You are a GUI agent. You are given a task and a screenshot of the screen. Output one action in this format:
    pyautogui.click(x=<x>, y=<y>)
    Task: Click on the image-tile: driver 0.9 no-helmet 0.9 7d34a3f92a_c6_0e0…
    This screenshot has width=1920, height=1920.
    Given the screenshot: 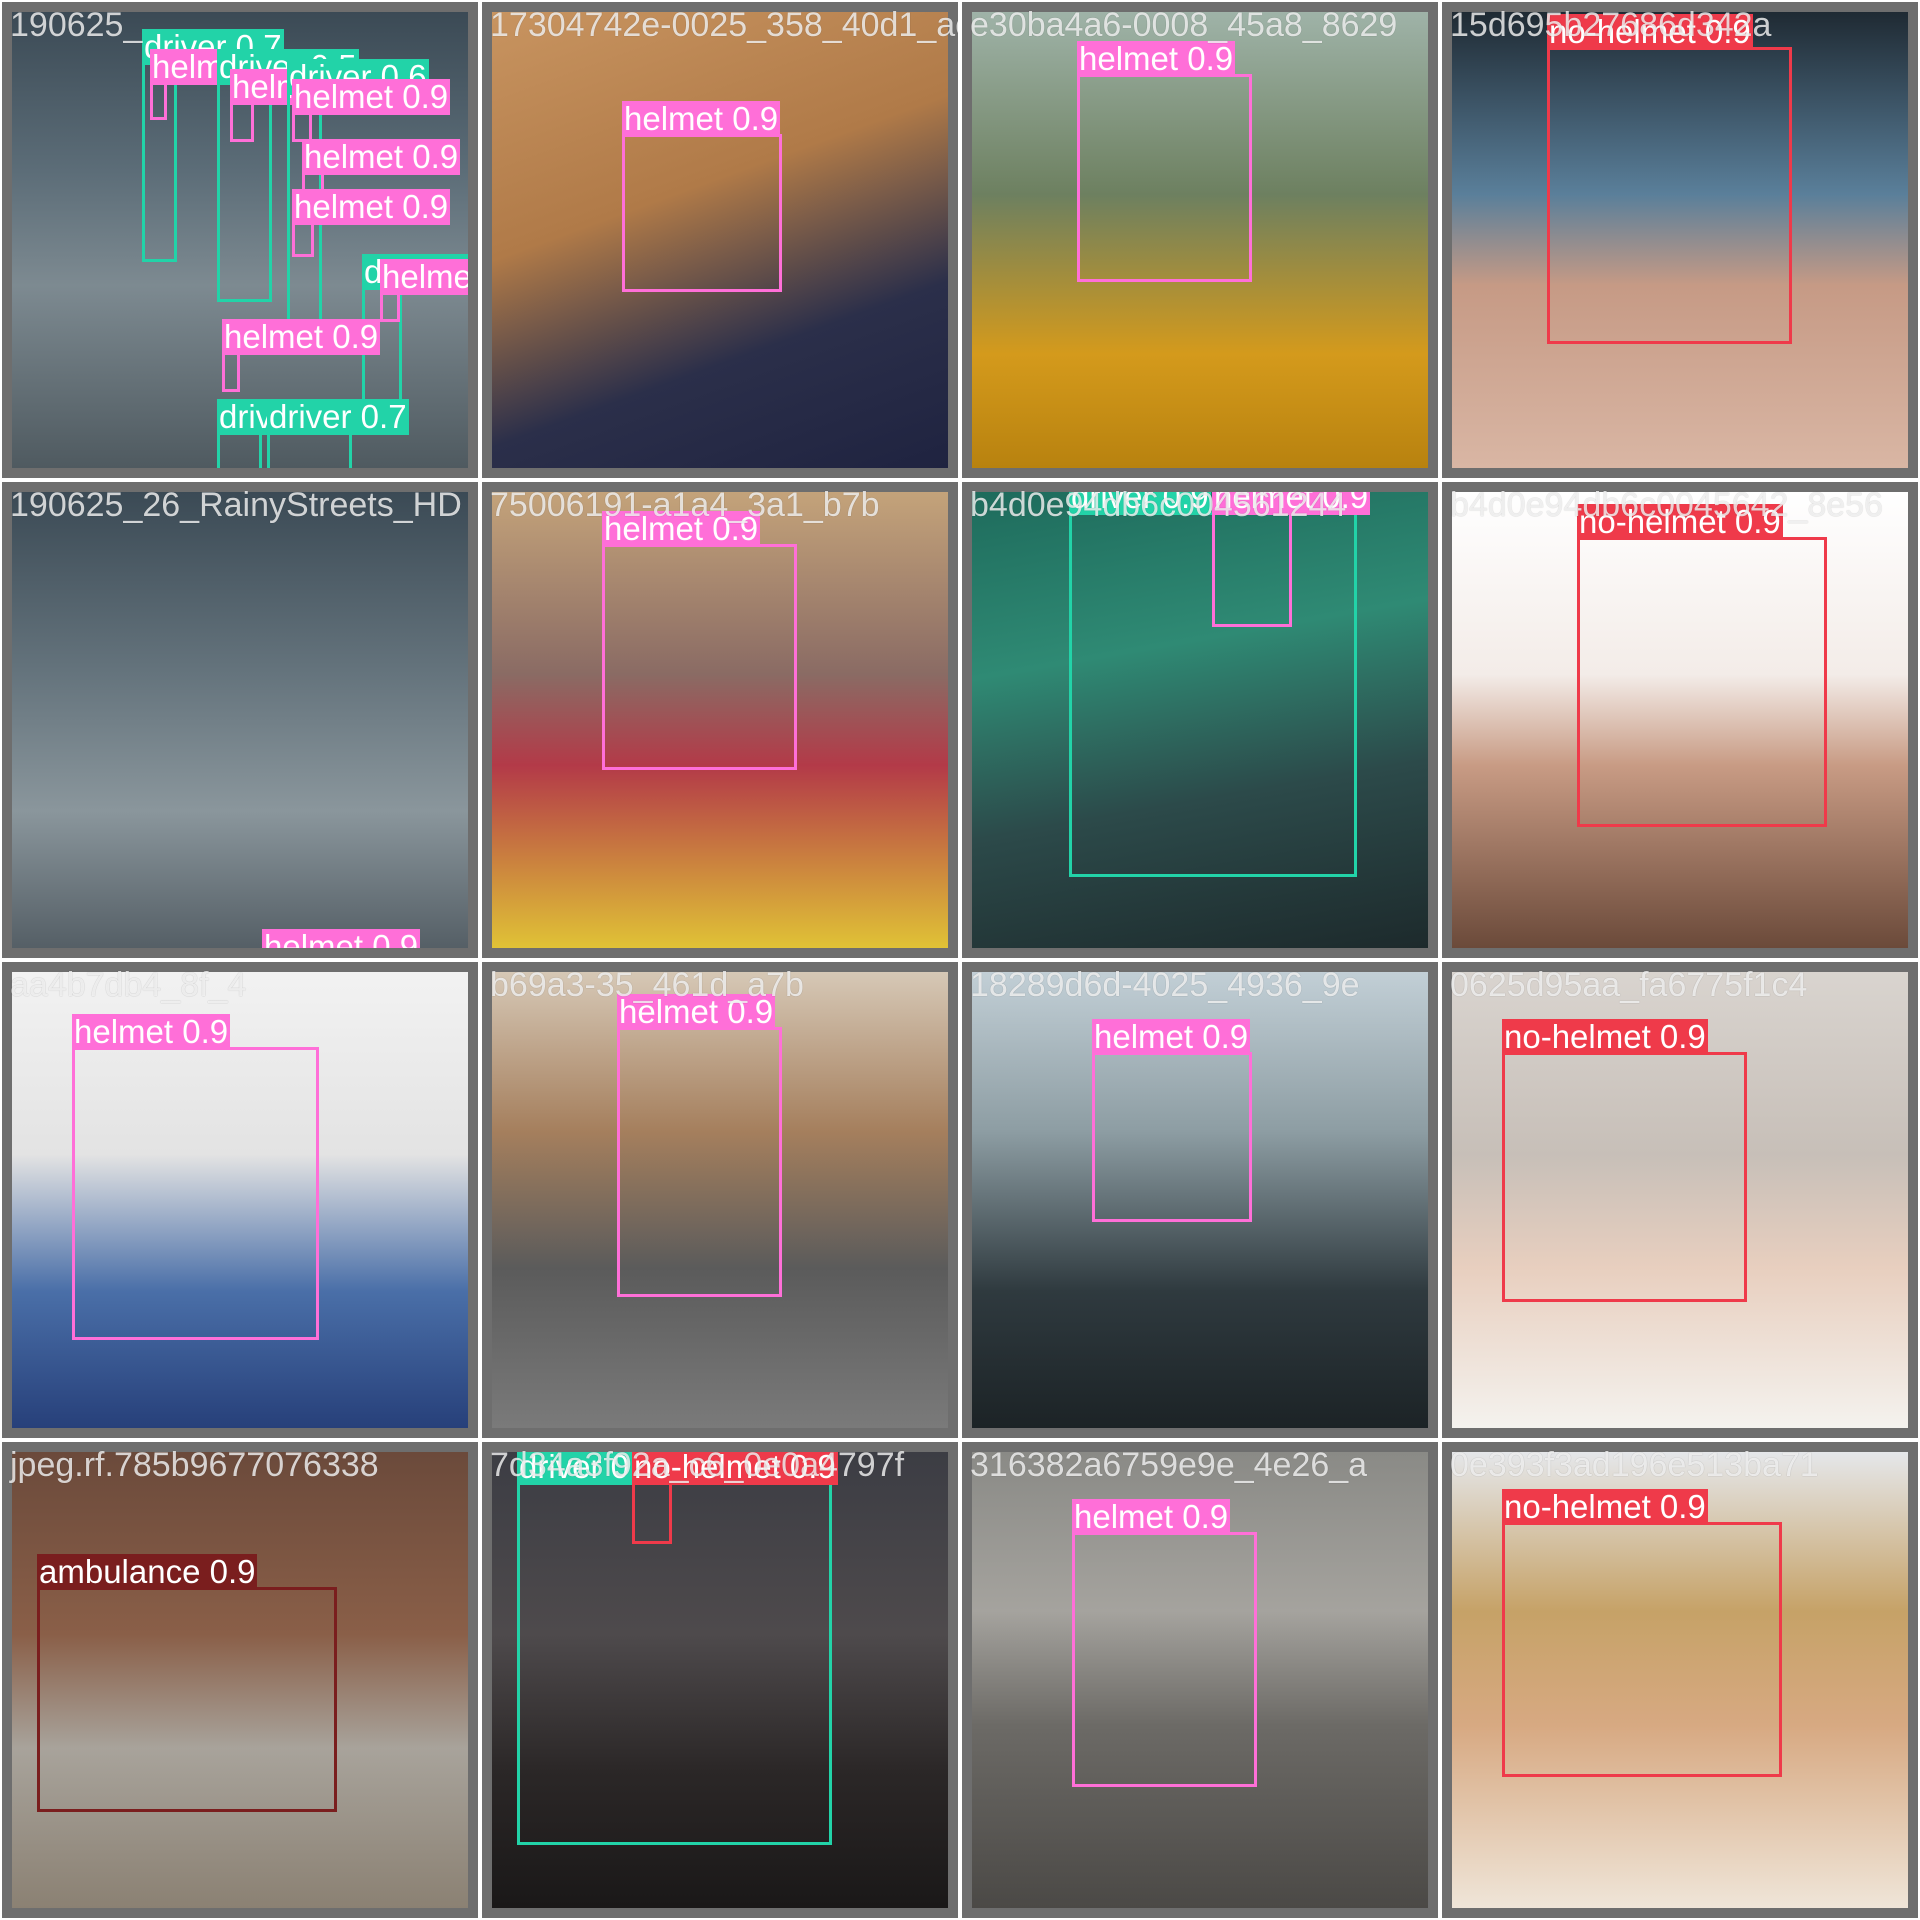 What is the action you would take?
    pyautogui.click(x=720, y=1680)
    